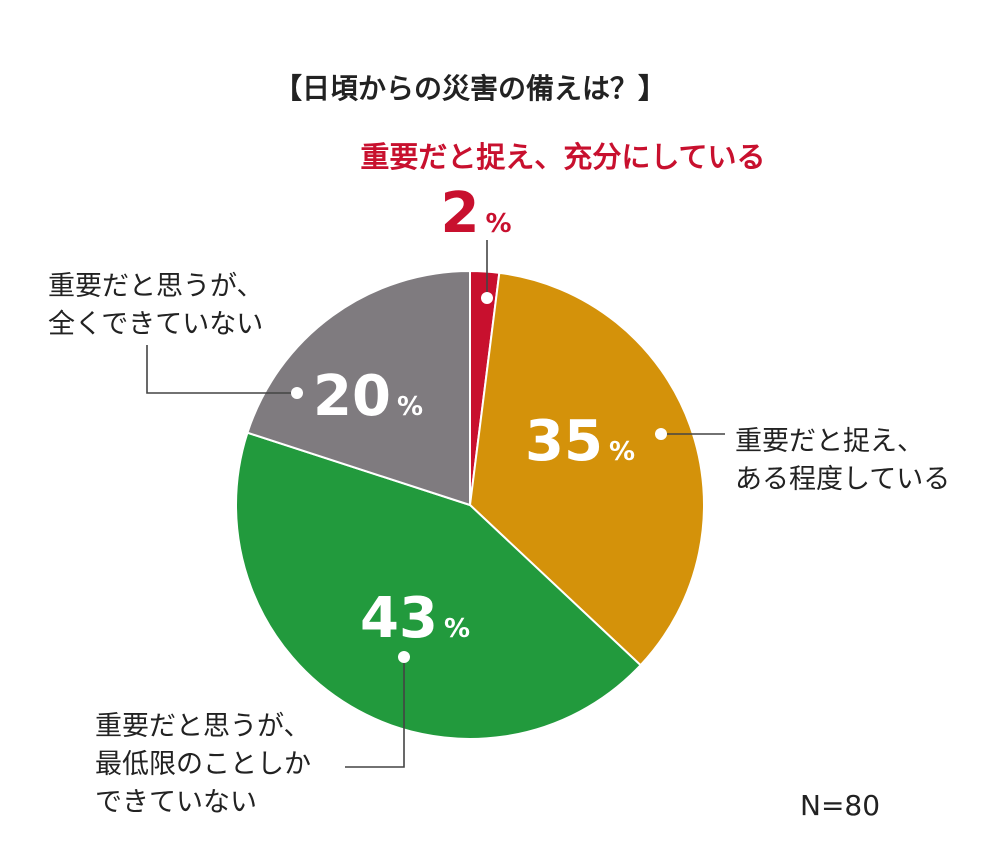 This screenshot has height=853, width=1000. Describe the element at coordinates (842, 460) in the screenshot. I see `category-label-somewhat-prepared: 重要だと捉え、ある程度している` at that location.